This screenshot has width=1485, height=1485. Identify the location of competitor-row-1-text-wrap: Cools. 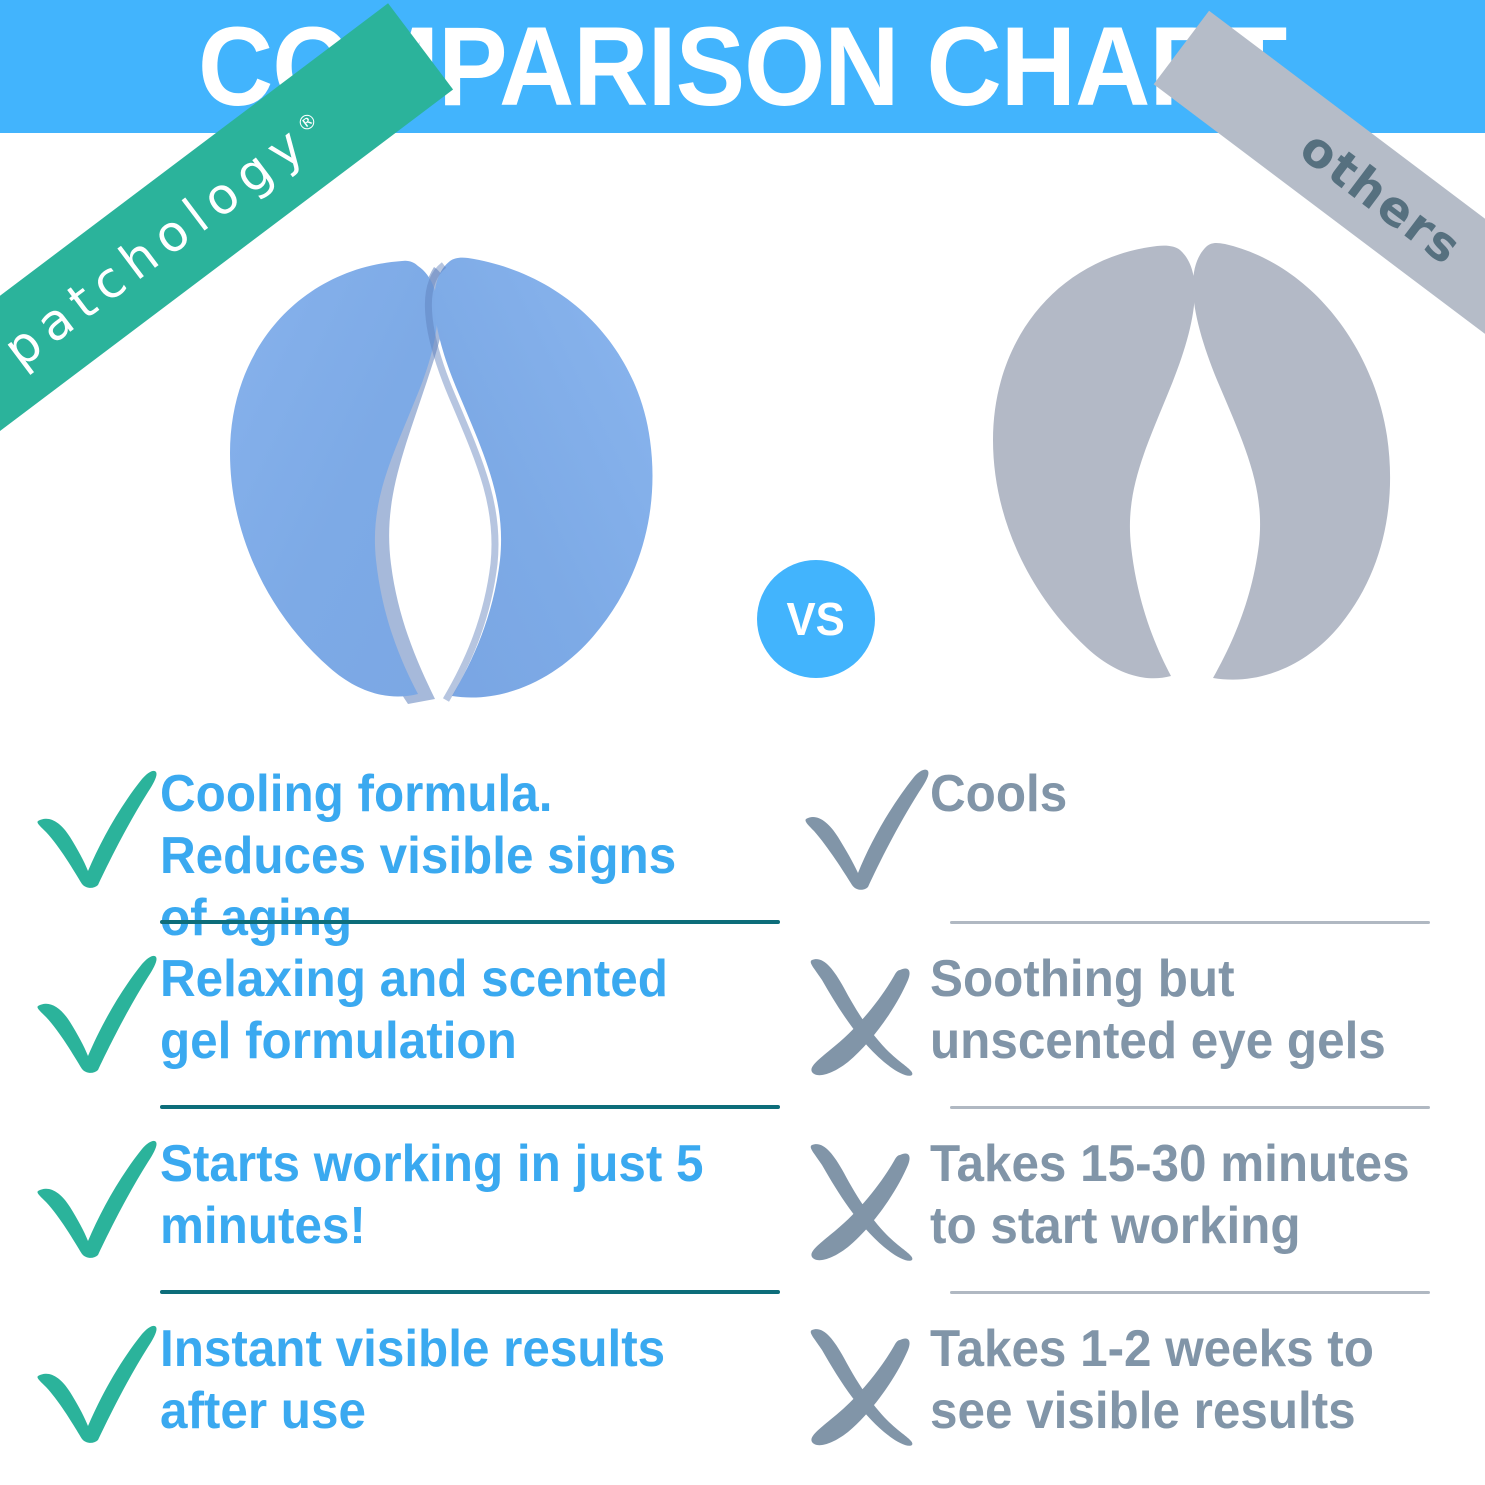
(1207, 785).